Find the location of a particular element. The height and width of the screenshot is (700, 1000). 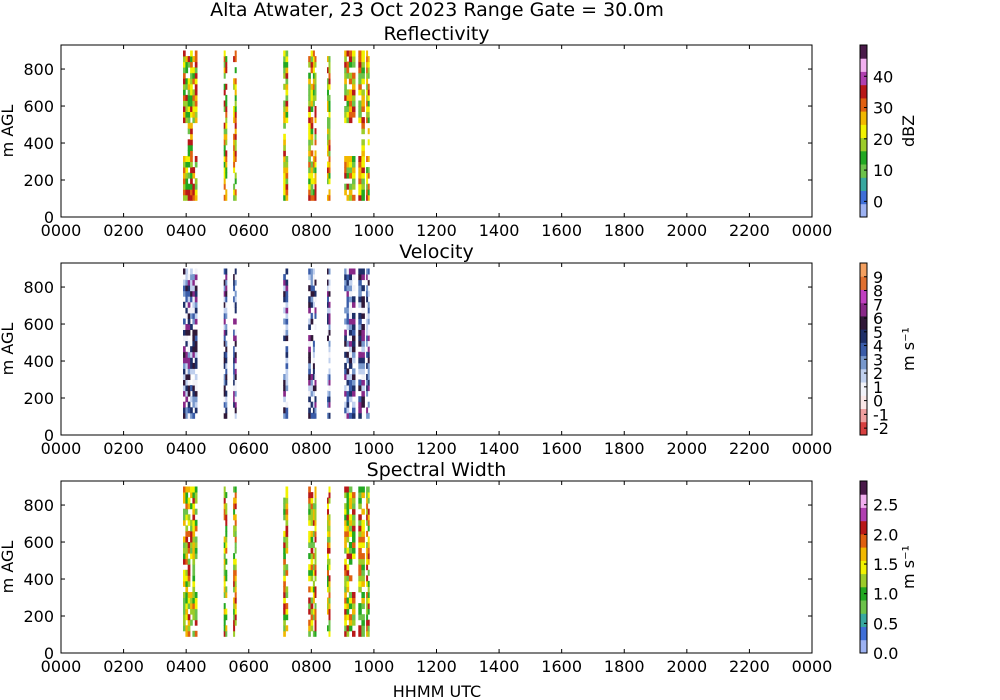

colorbar-tick-label: 5 is located at coordinates (878, 332).